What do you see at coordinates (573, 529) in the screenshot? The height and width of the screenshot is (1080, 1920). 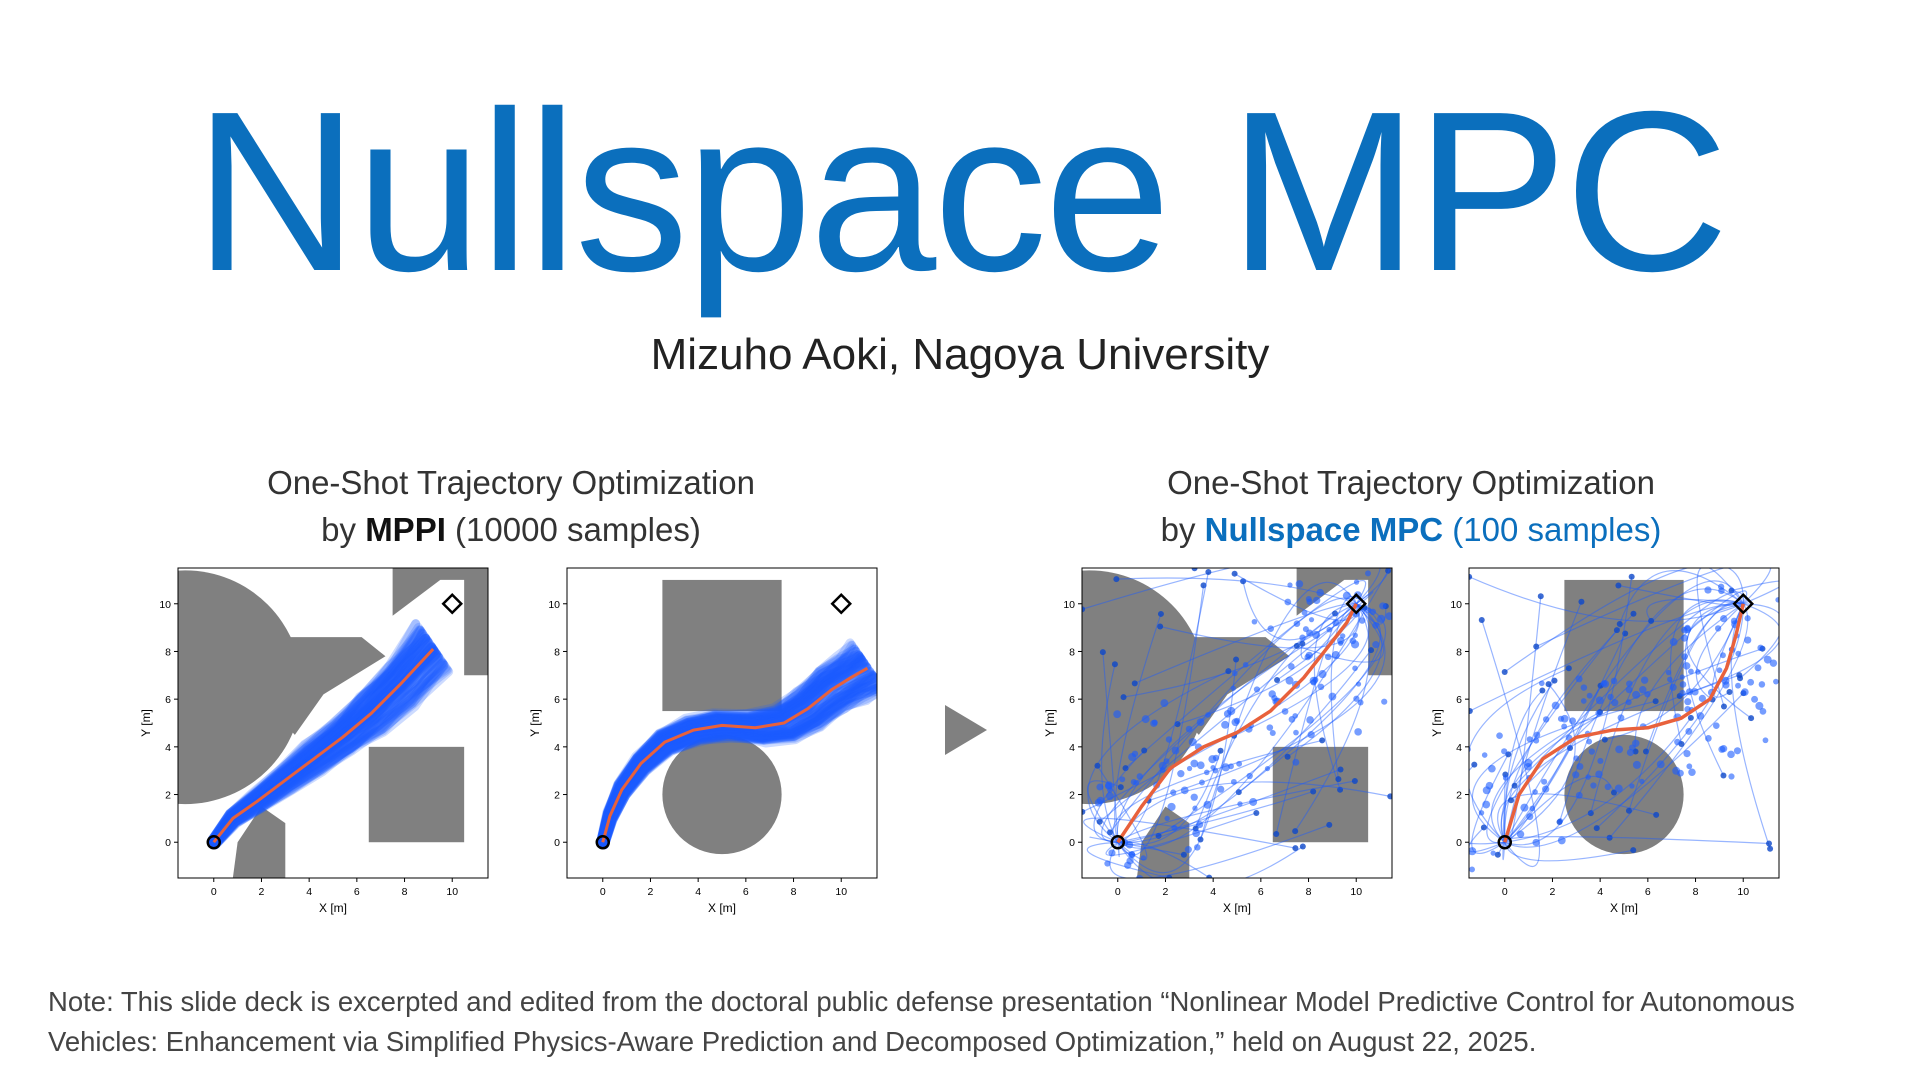 I see `mppi-sample-count: (10000 samples)` at bounding box center [573, 529].